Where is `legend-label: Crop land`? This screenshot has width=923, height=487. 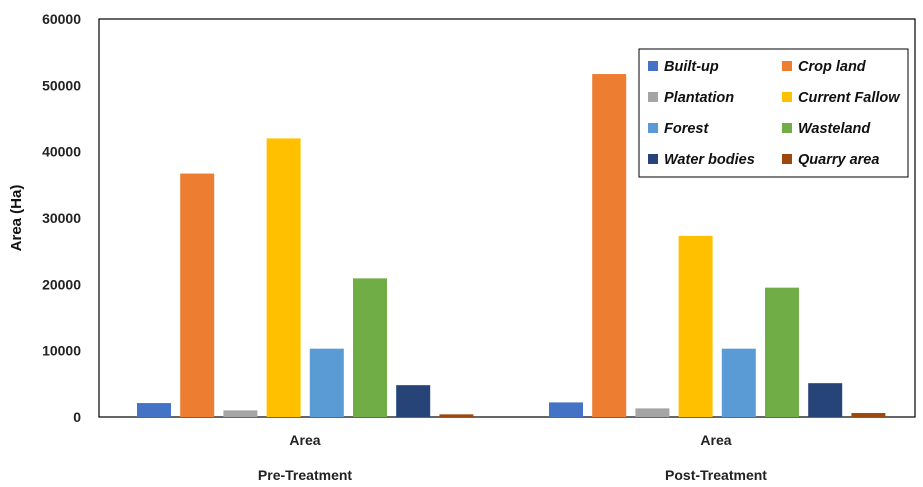 legend-label: Crop land is located at coordinates (832, 67).